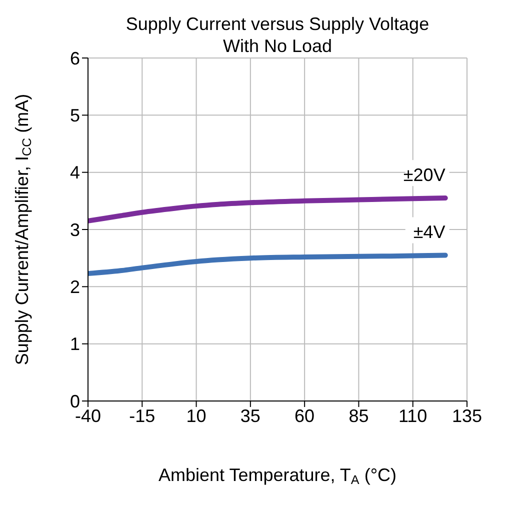  What do you see at coordinates (250, 416) in the screenshot?
I see `x-tick-label: 35` at bounding box center [250, 416].